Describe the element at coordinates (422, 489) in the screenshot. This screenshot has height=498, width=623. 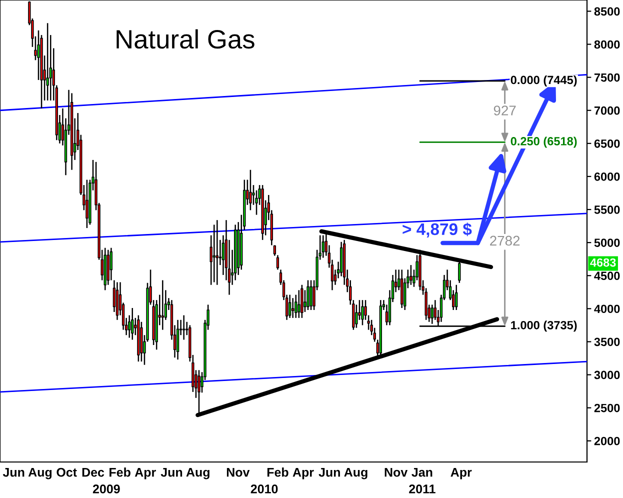
I see `x2-tick-label: 2011` at that location.